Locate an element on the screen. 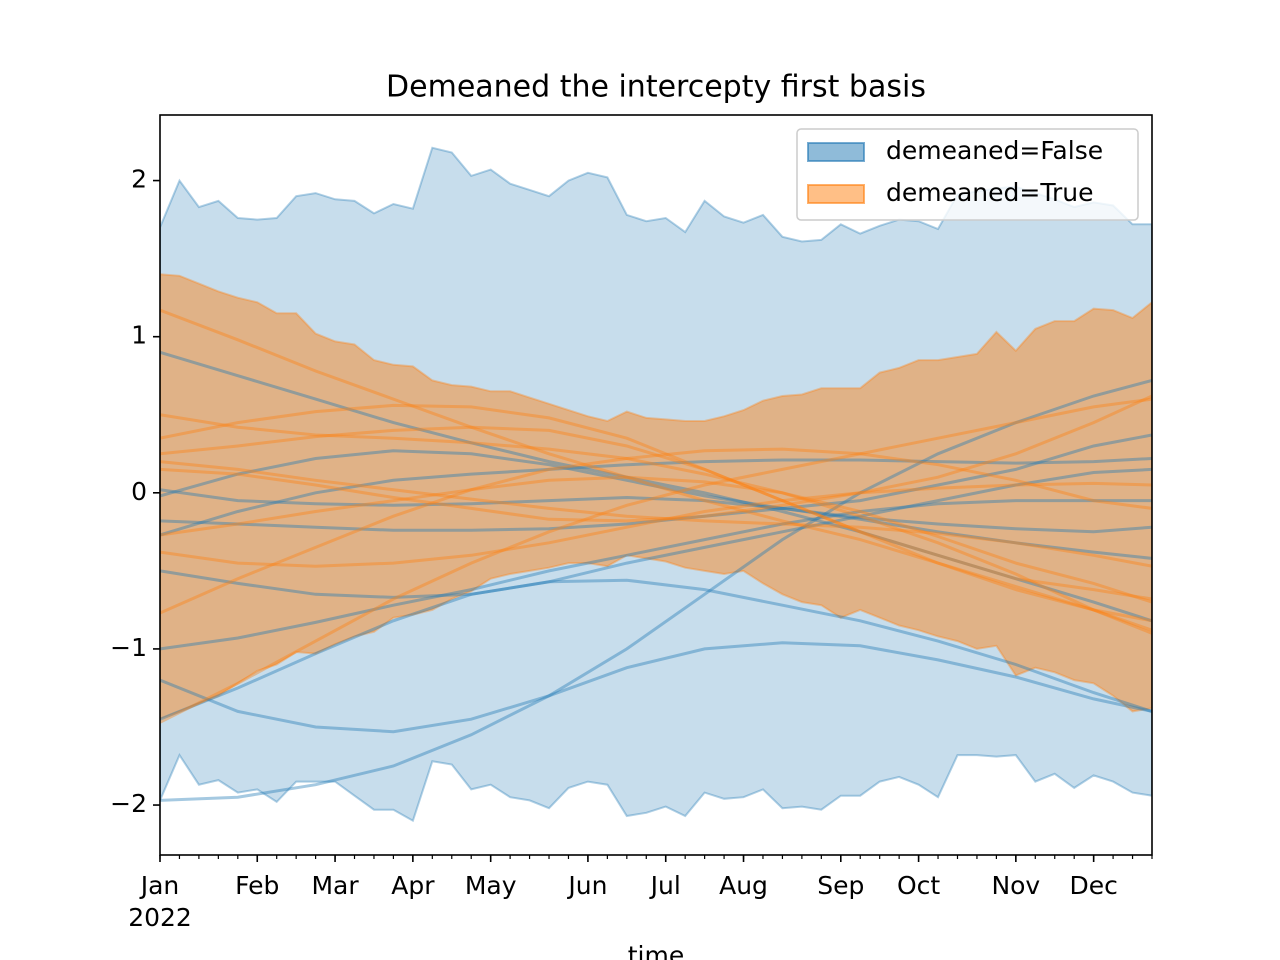 This screenshot has width=1280, height=960. x-tick-label: Jan is located at coordinates (159, 885).